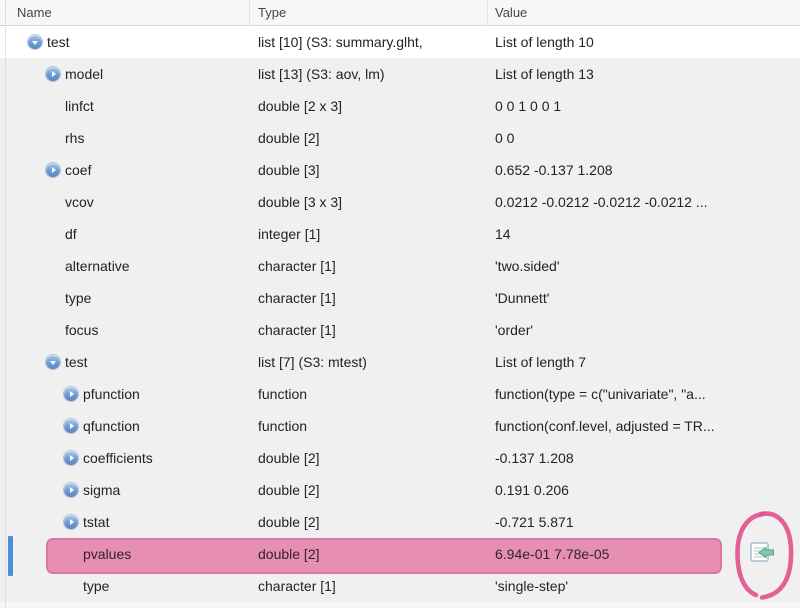  I want to click on tree-row: type character [1] 'single-step', so click(400, 586).